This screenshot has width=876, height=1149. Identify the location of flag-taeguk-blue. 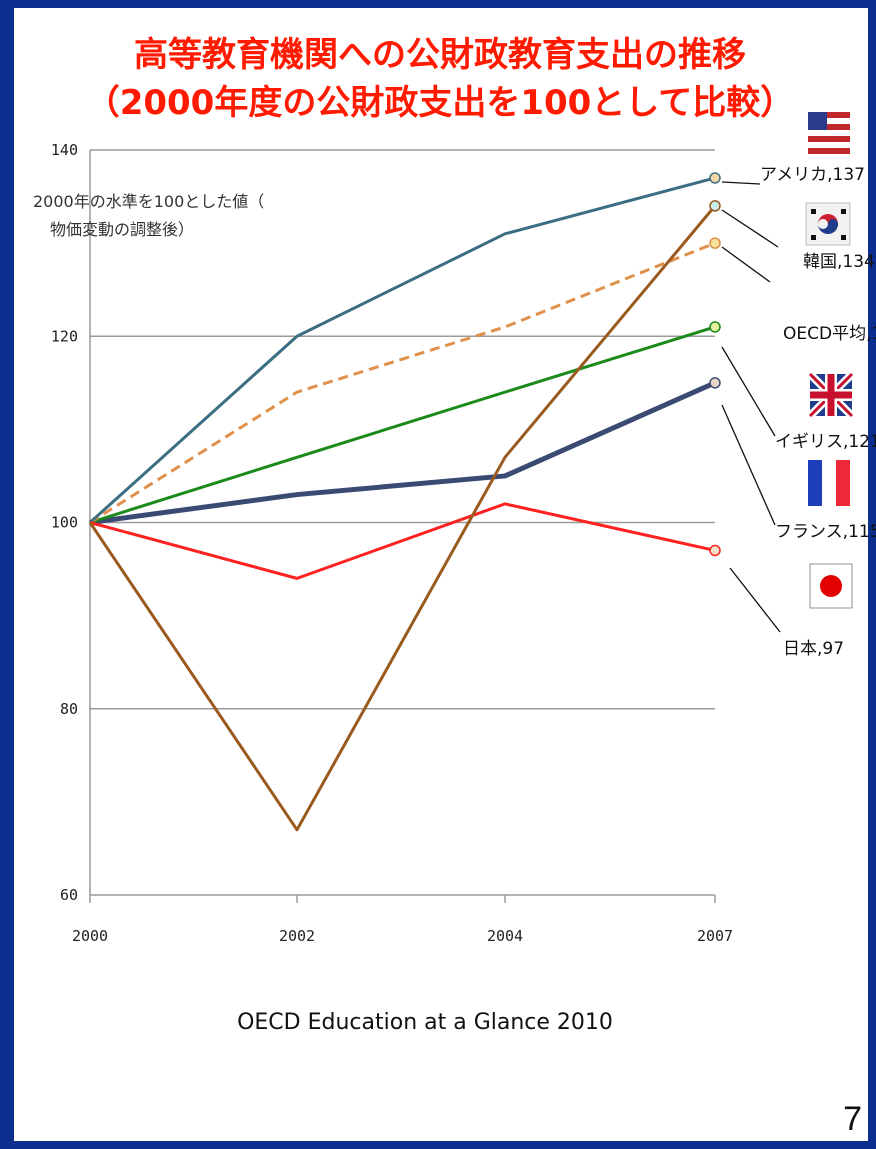
(828, 226).